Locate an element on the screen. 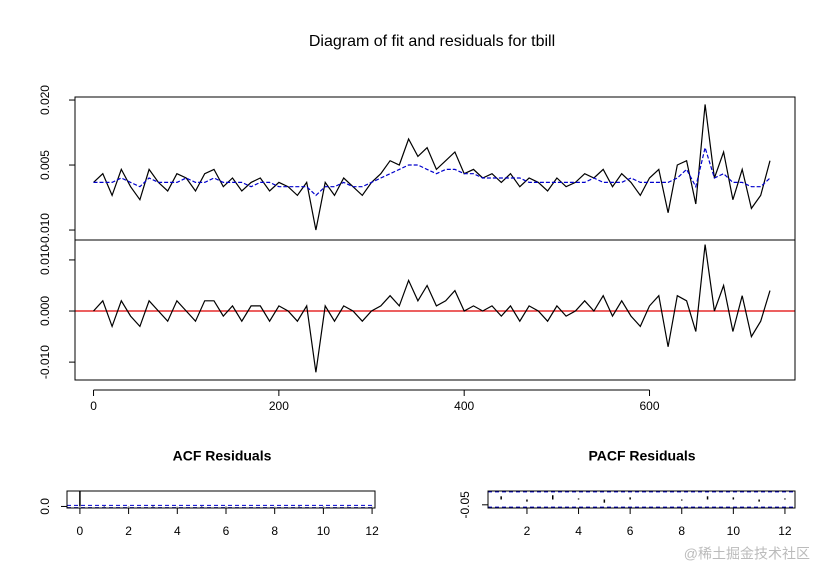 The image size is (818, 572). y-tick-label: -0.05 is located at coordinates (465, 505).